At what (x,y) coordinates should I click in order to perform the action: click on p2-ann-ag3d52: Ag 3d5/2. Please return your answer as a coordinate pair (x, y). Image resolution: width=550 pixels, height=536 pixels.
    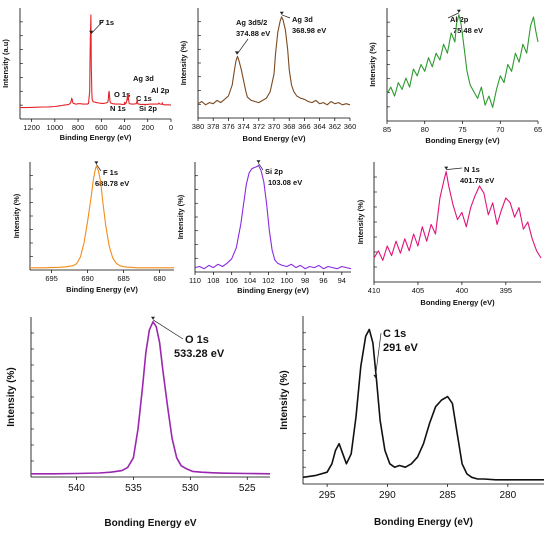
    Looking at the image, I should click on (251, 22).